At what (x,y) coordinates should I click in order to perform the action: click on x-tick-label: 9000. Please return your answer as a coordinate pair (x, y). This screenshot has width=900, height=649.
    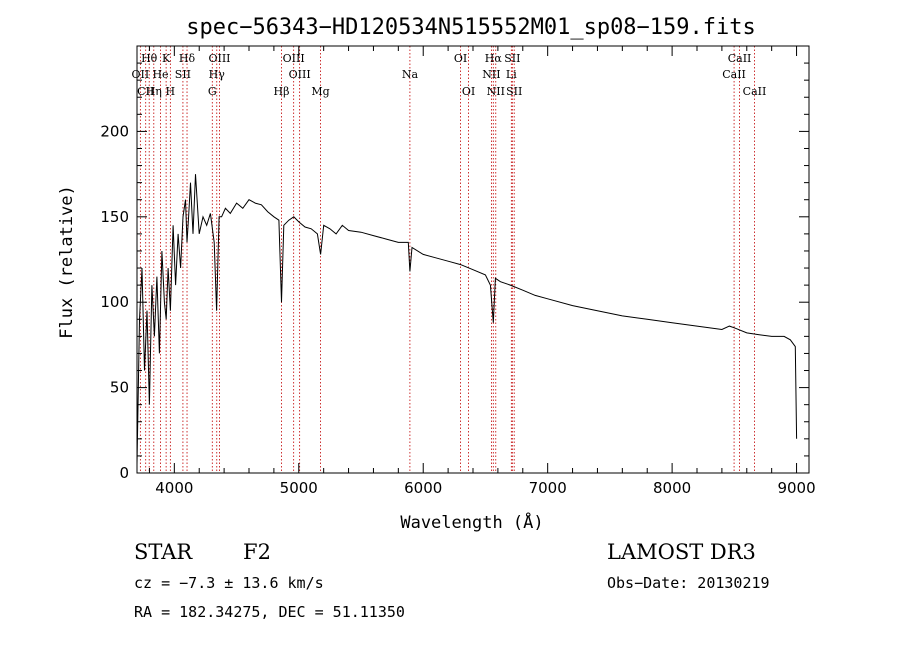
    Looking at the image, I should click on (796, 488).